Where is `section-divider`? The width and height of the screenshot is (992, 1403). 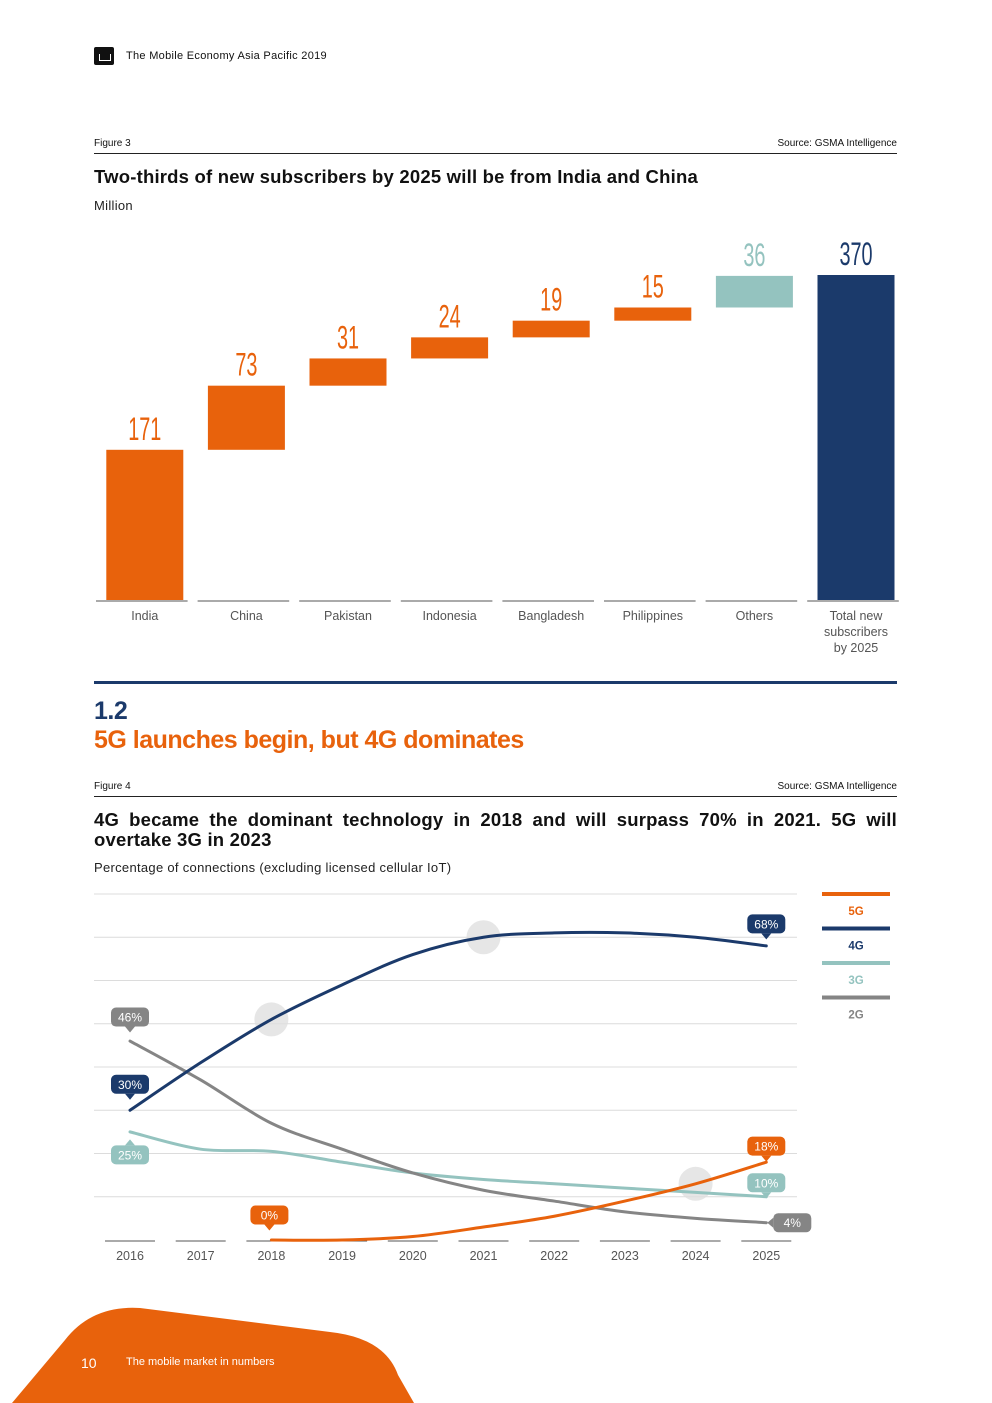
section-divider is located at coordinates (495, 682).